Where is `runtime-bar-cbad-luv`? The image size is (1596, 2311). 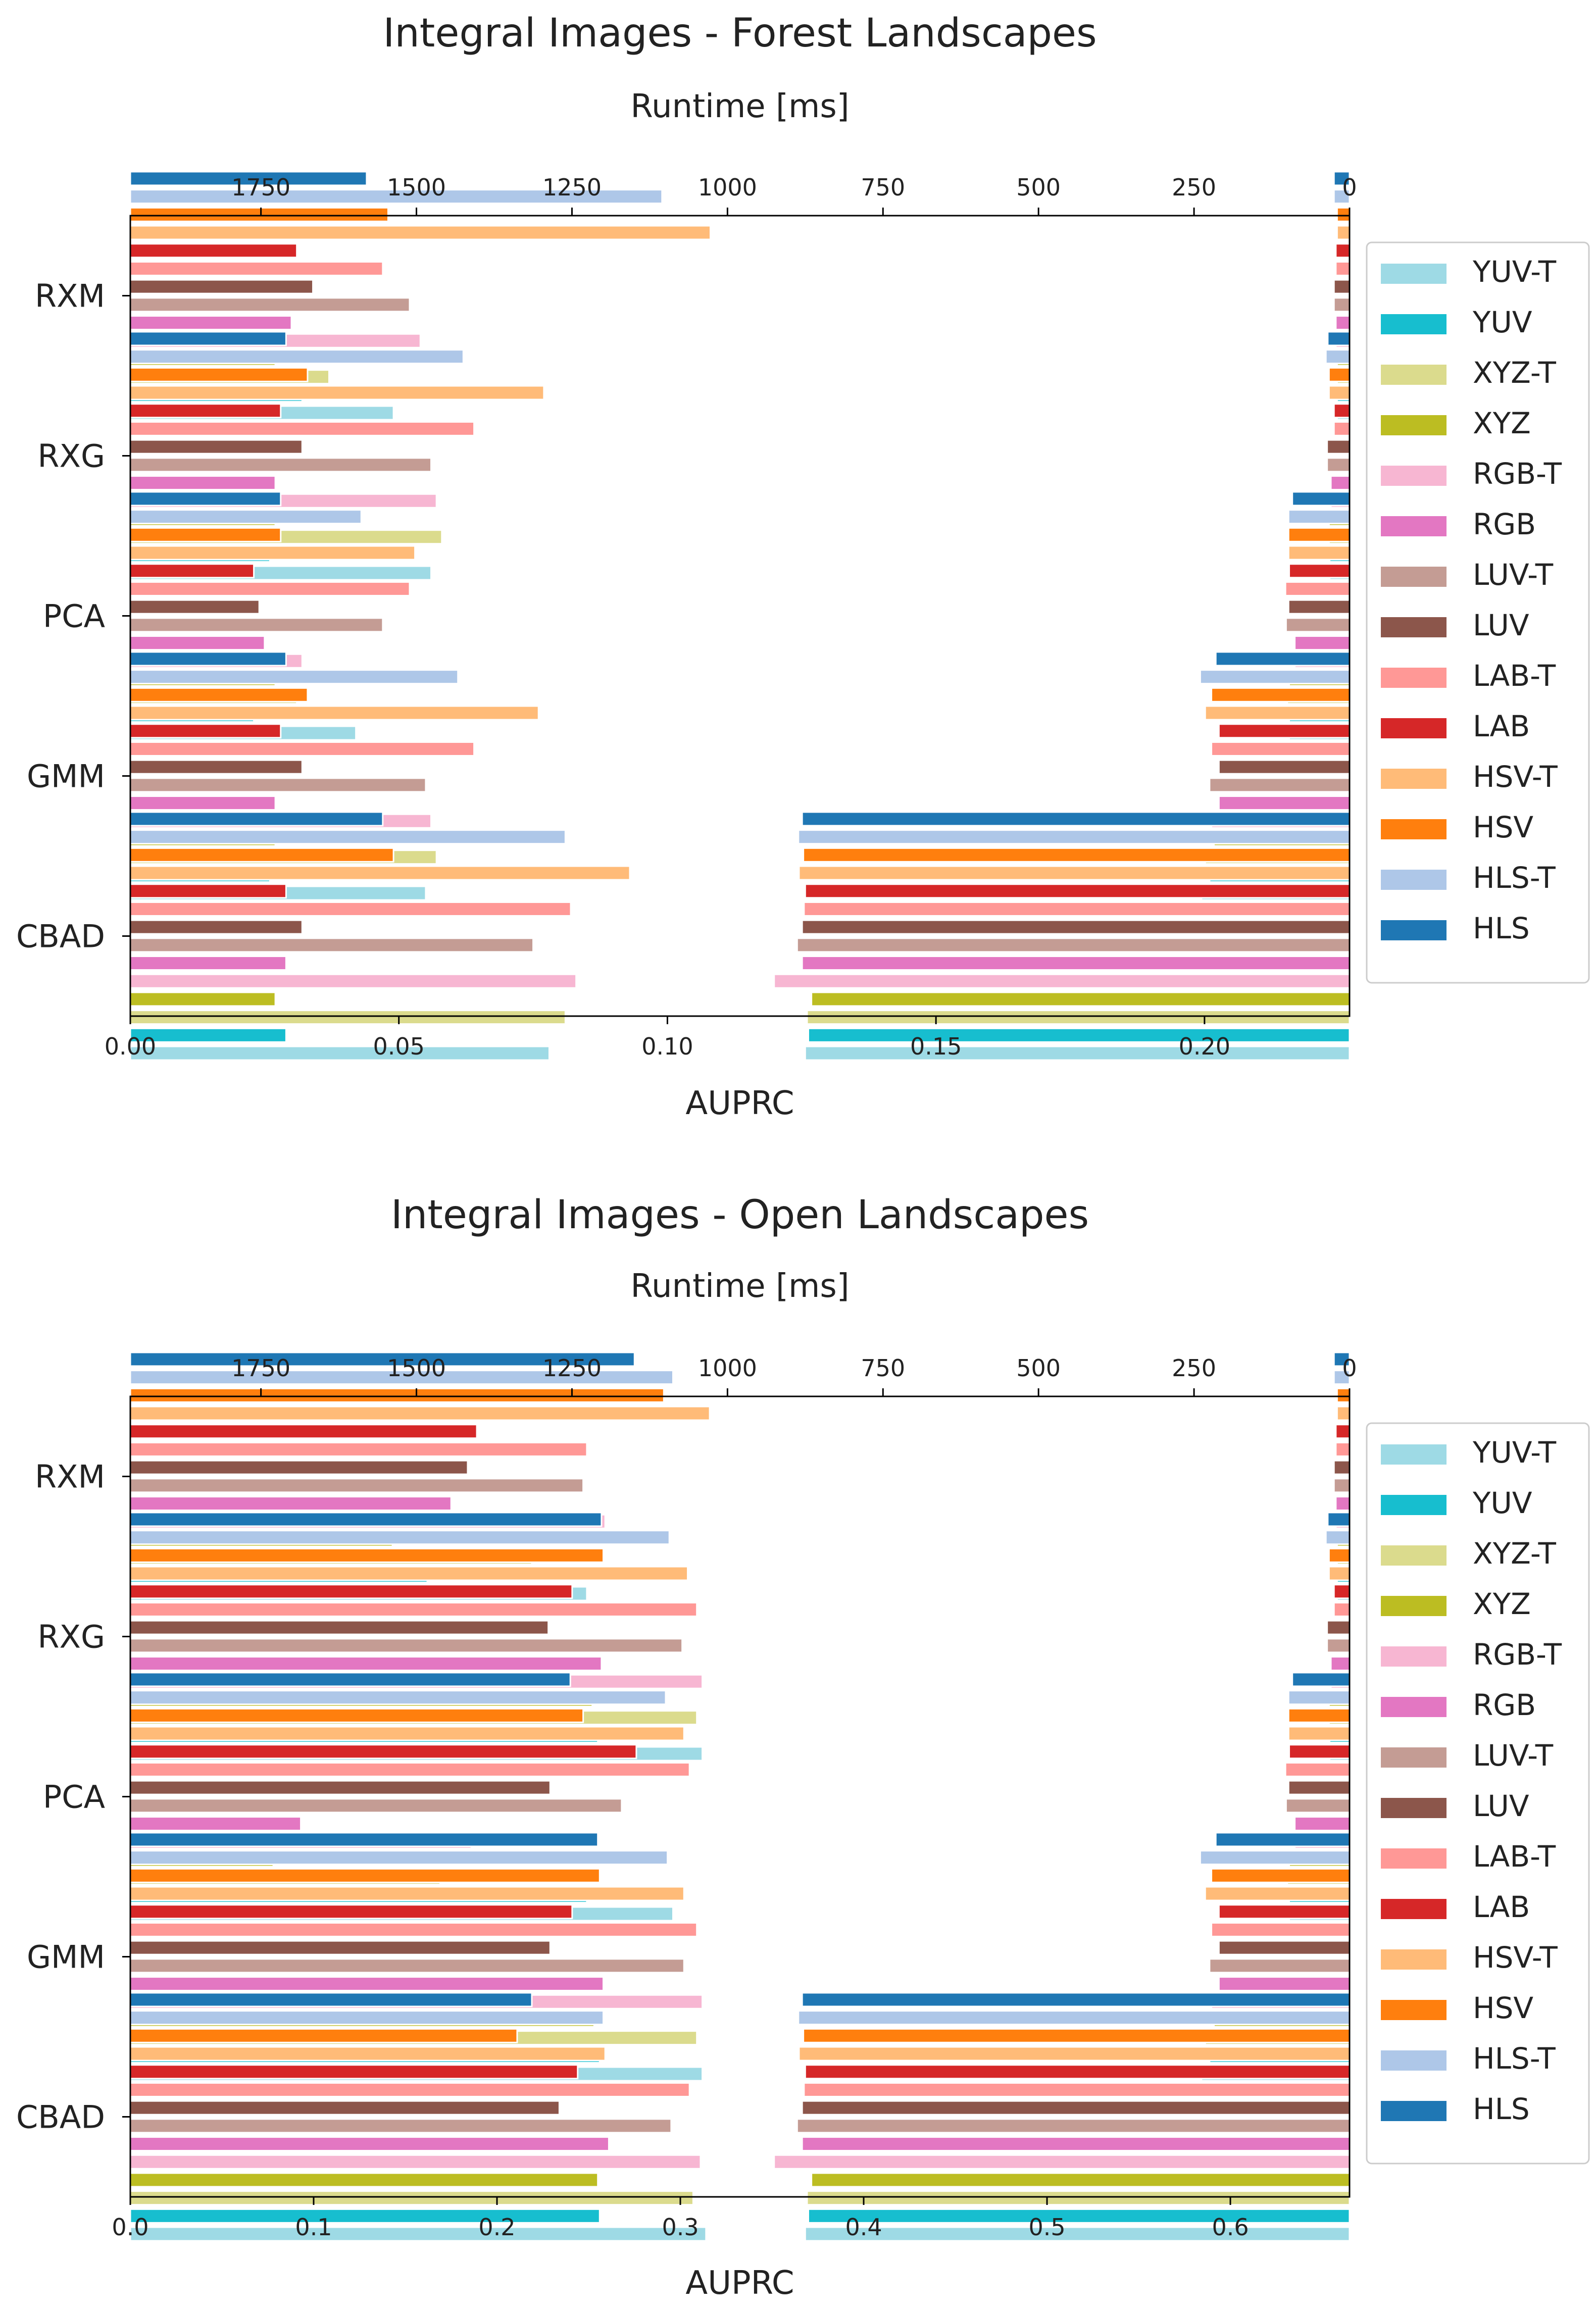 runtime-bar-cbad-luv is located at coordinates (1076, 927).